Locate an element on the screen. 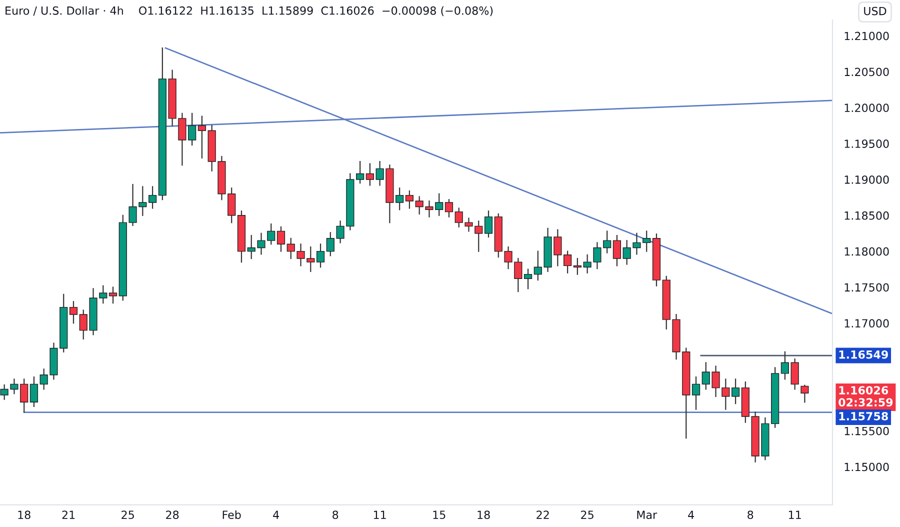 This screenshot has height=527, width=900. x-tick-label: 21 is located at coordinates (68, 514).